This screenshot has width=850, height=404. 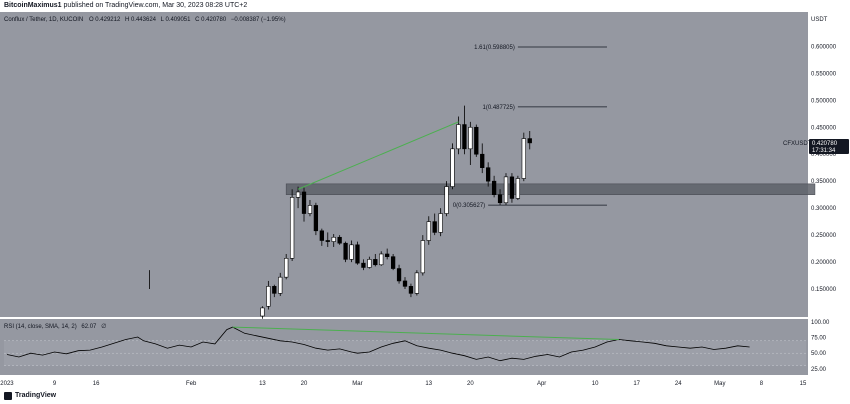 I want to click on time-tick-label: 16, so click(x=96, y=384).